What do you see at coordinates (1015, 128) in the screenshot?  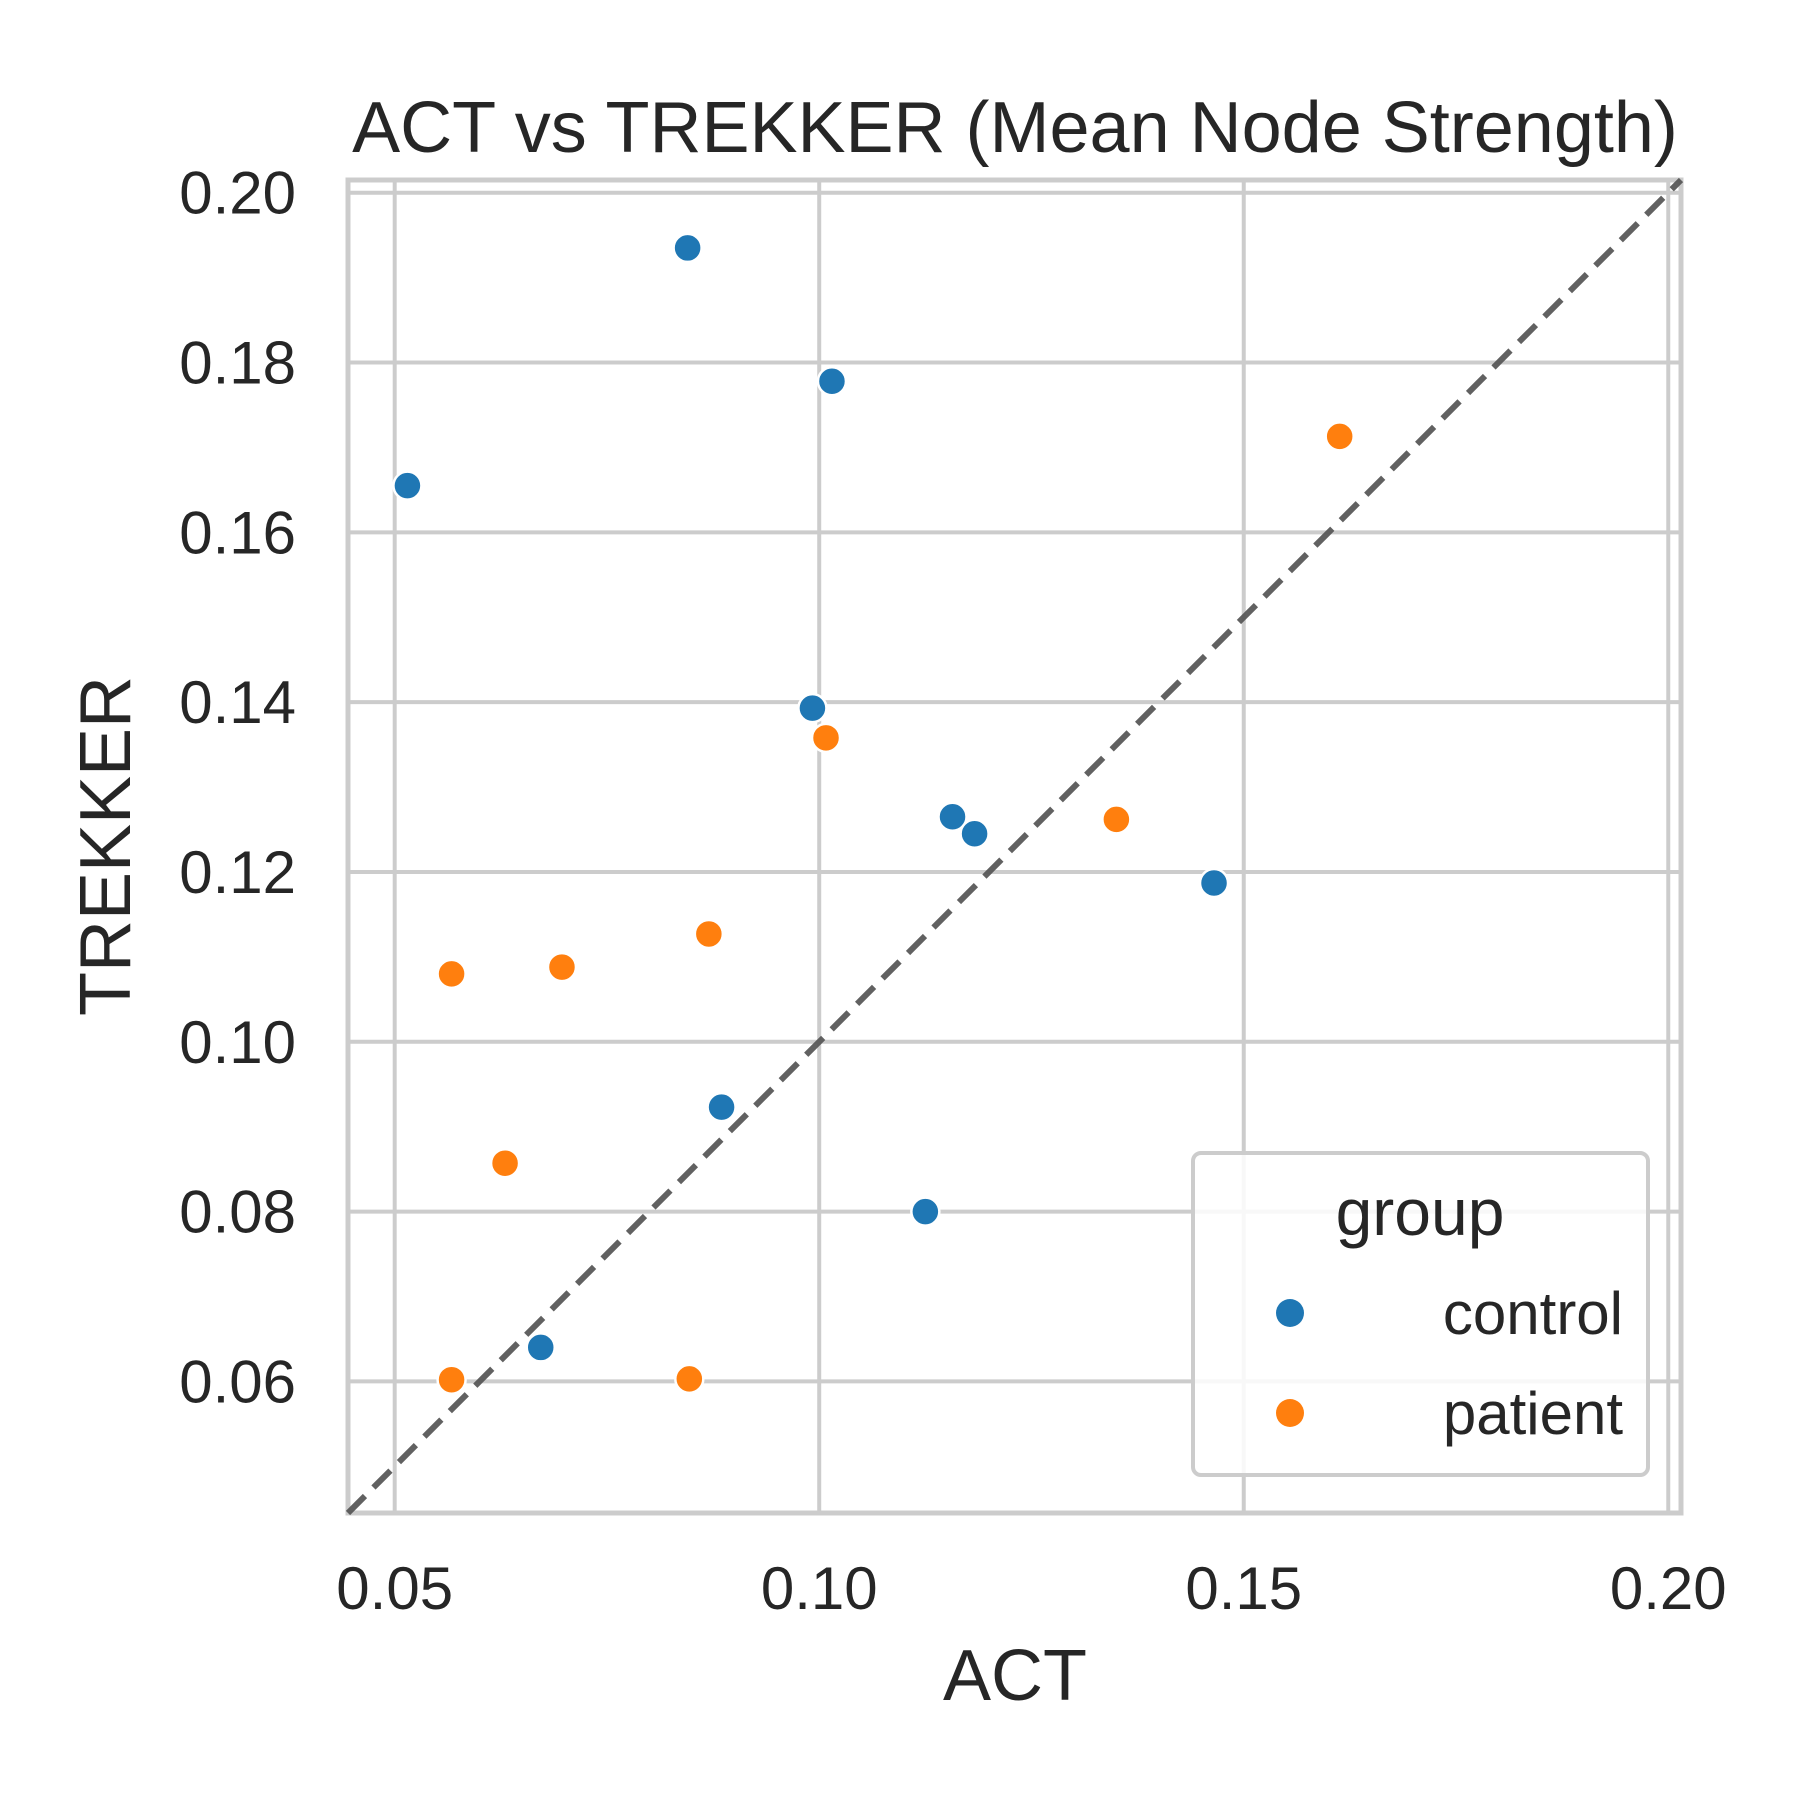 I see `chart-title: ACT vs TREKKER (Mean Node Strength)` at bounding box center [1015, 128].